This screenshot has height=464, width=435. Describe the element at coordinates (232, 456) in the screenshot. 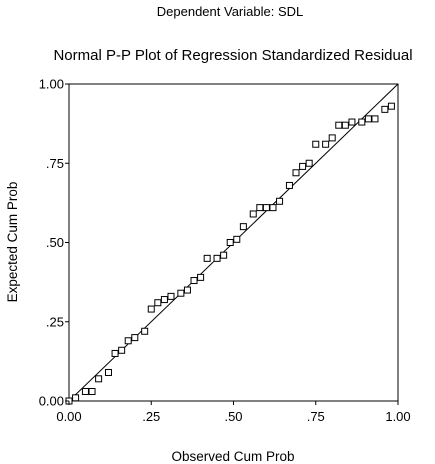

I see `x-axis-title: Observed Cum Prob` at that location.